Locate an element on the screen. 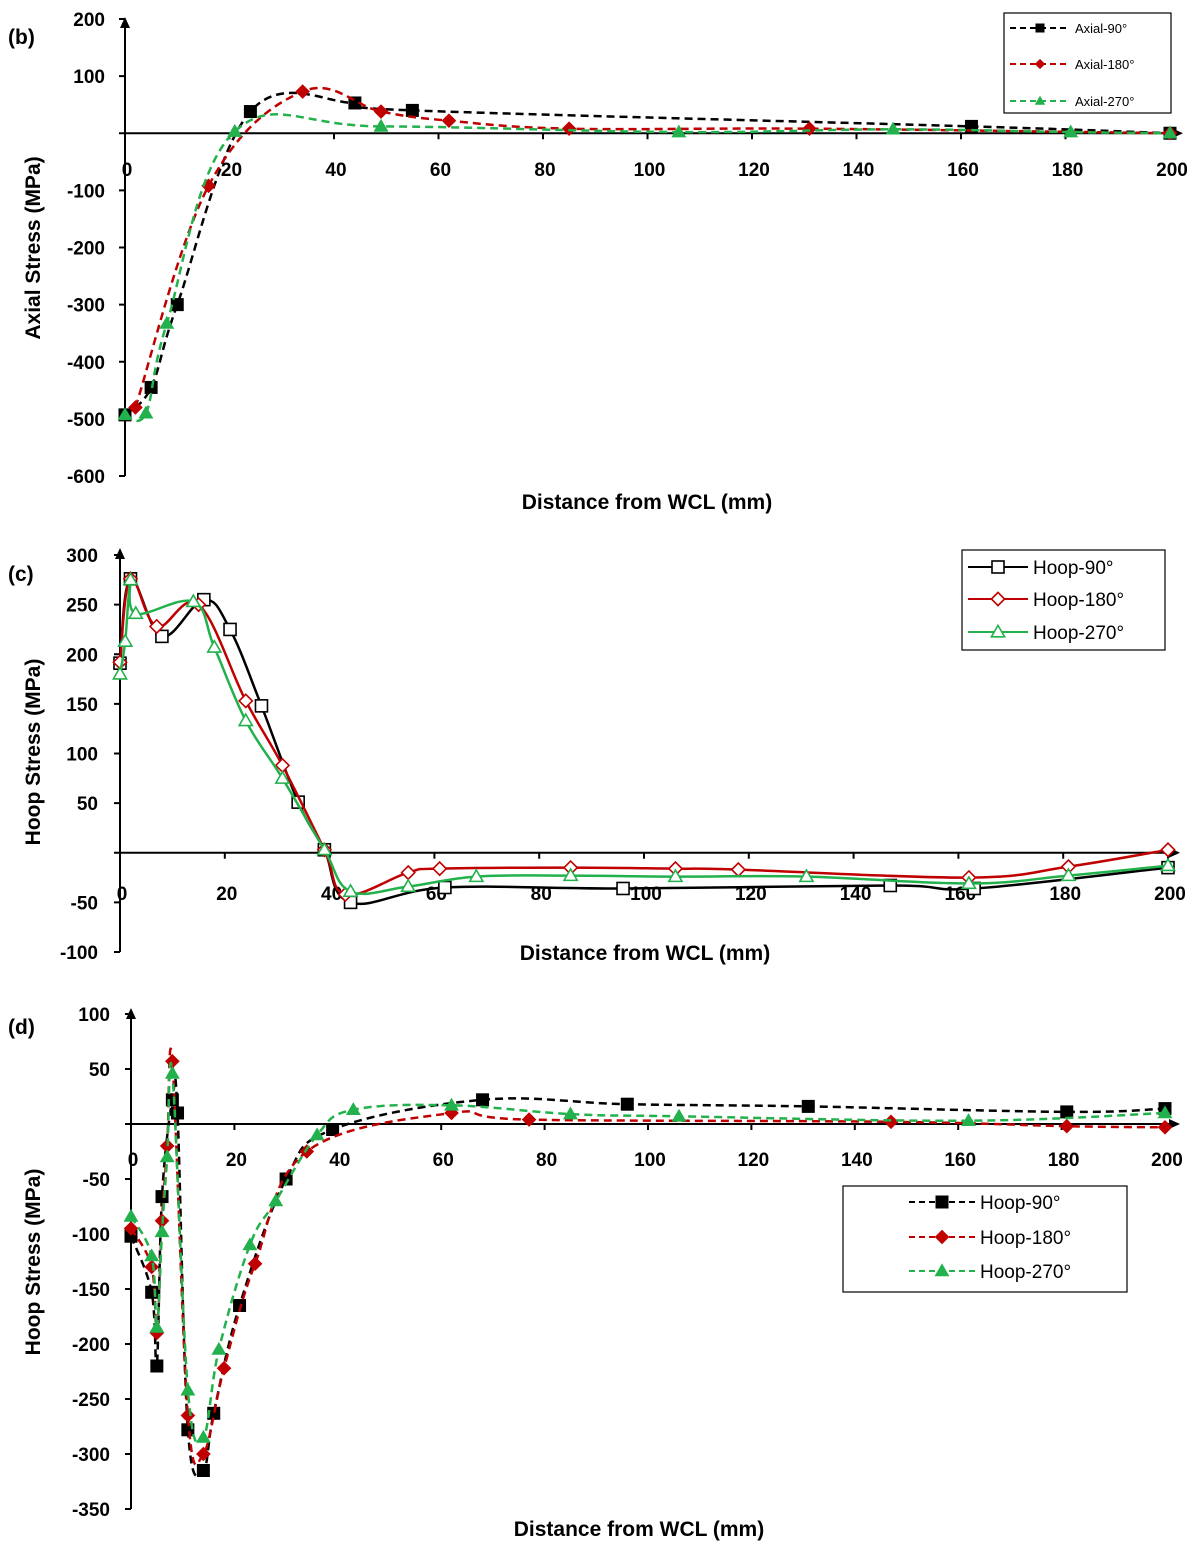 The image size is (1197, 1544). panel-d-x-tick-label: 40 is located at coordinates (339, 1160).